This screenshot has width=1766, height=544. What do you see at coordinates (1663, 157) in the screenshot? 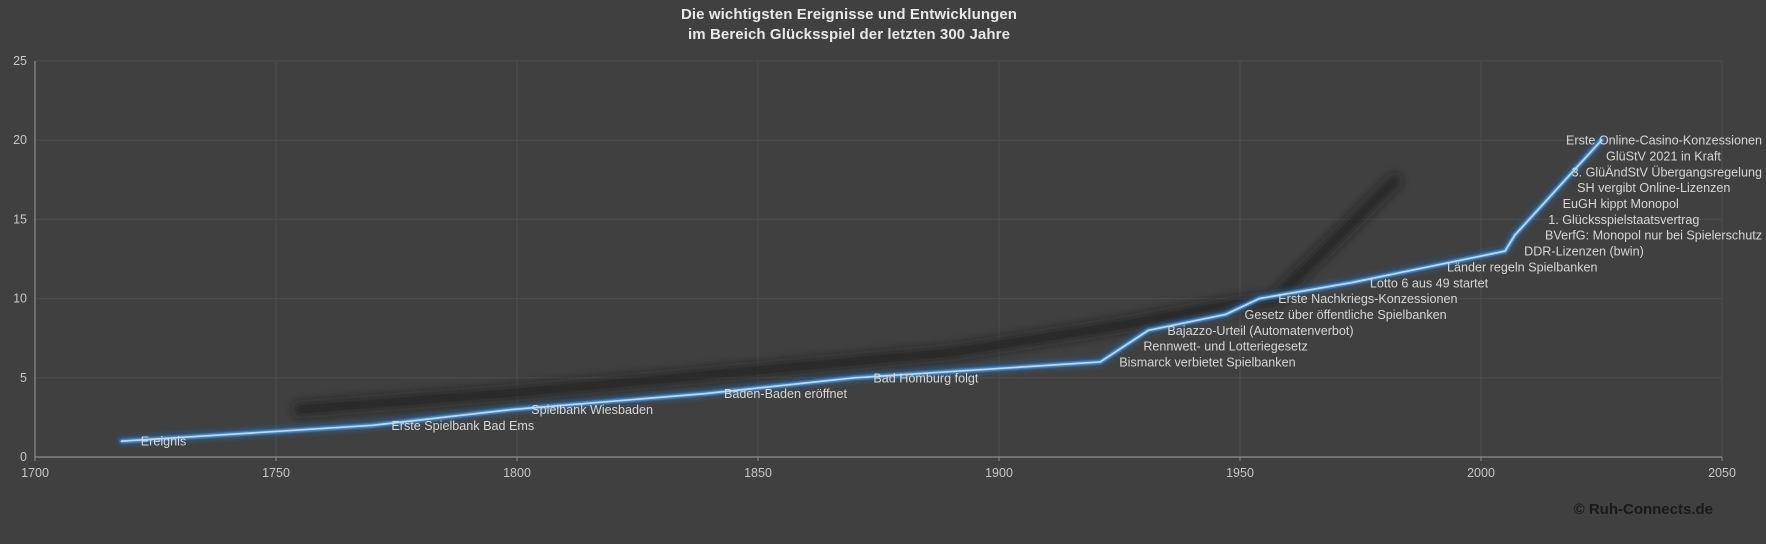
I see `event-label: GlüStV 2021 in Kraft` at bounding box center [1663, 157].